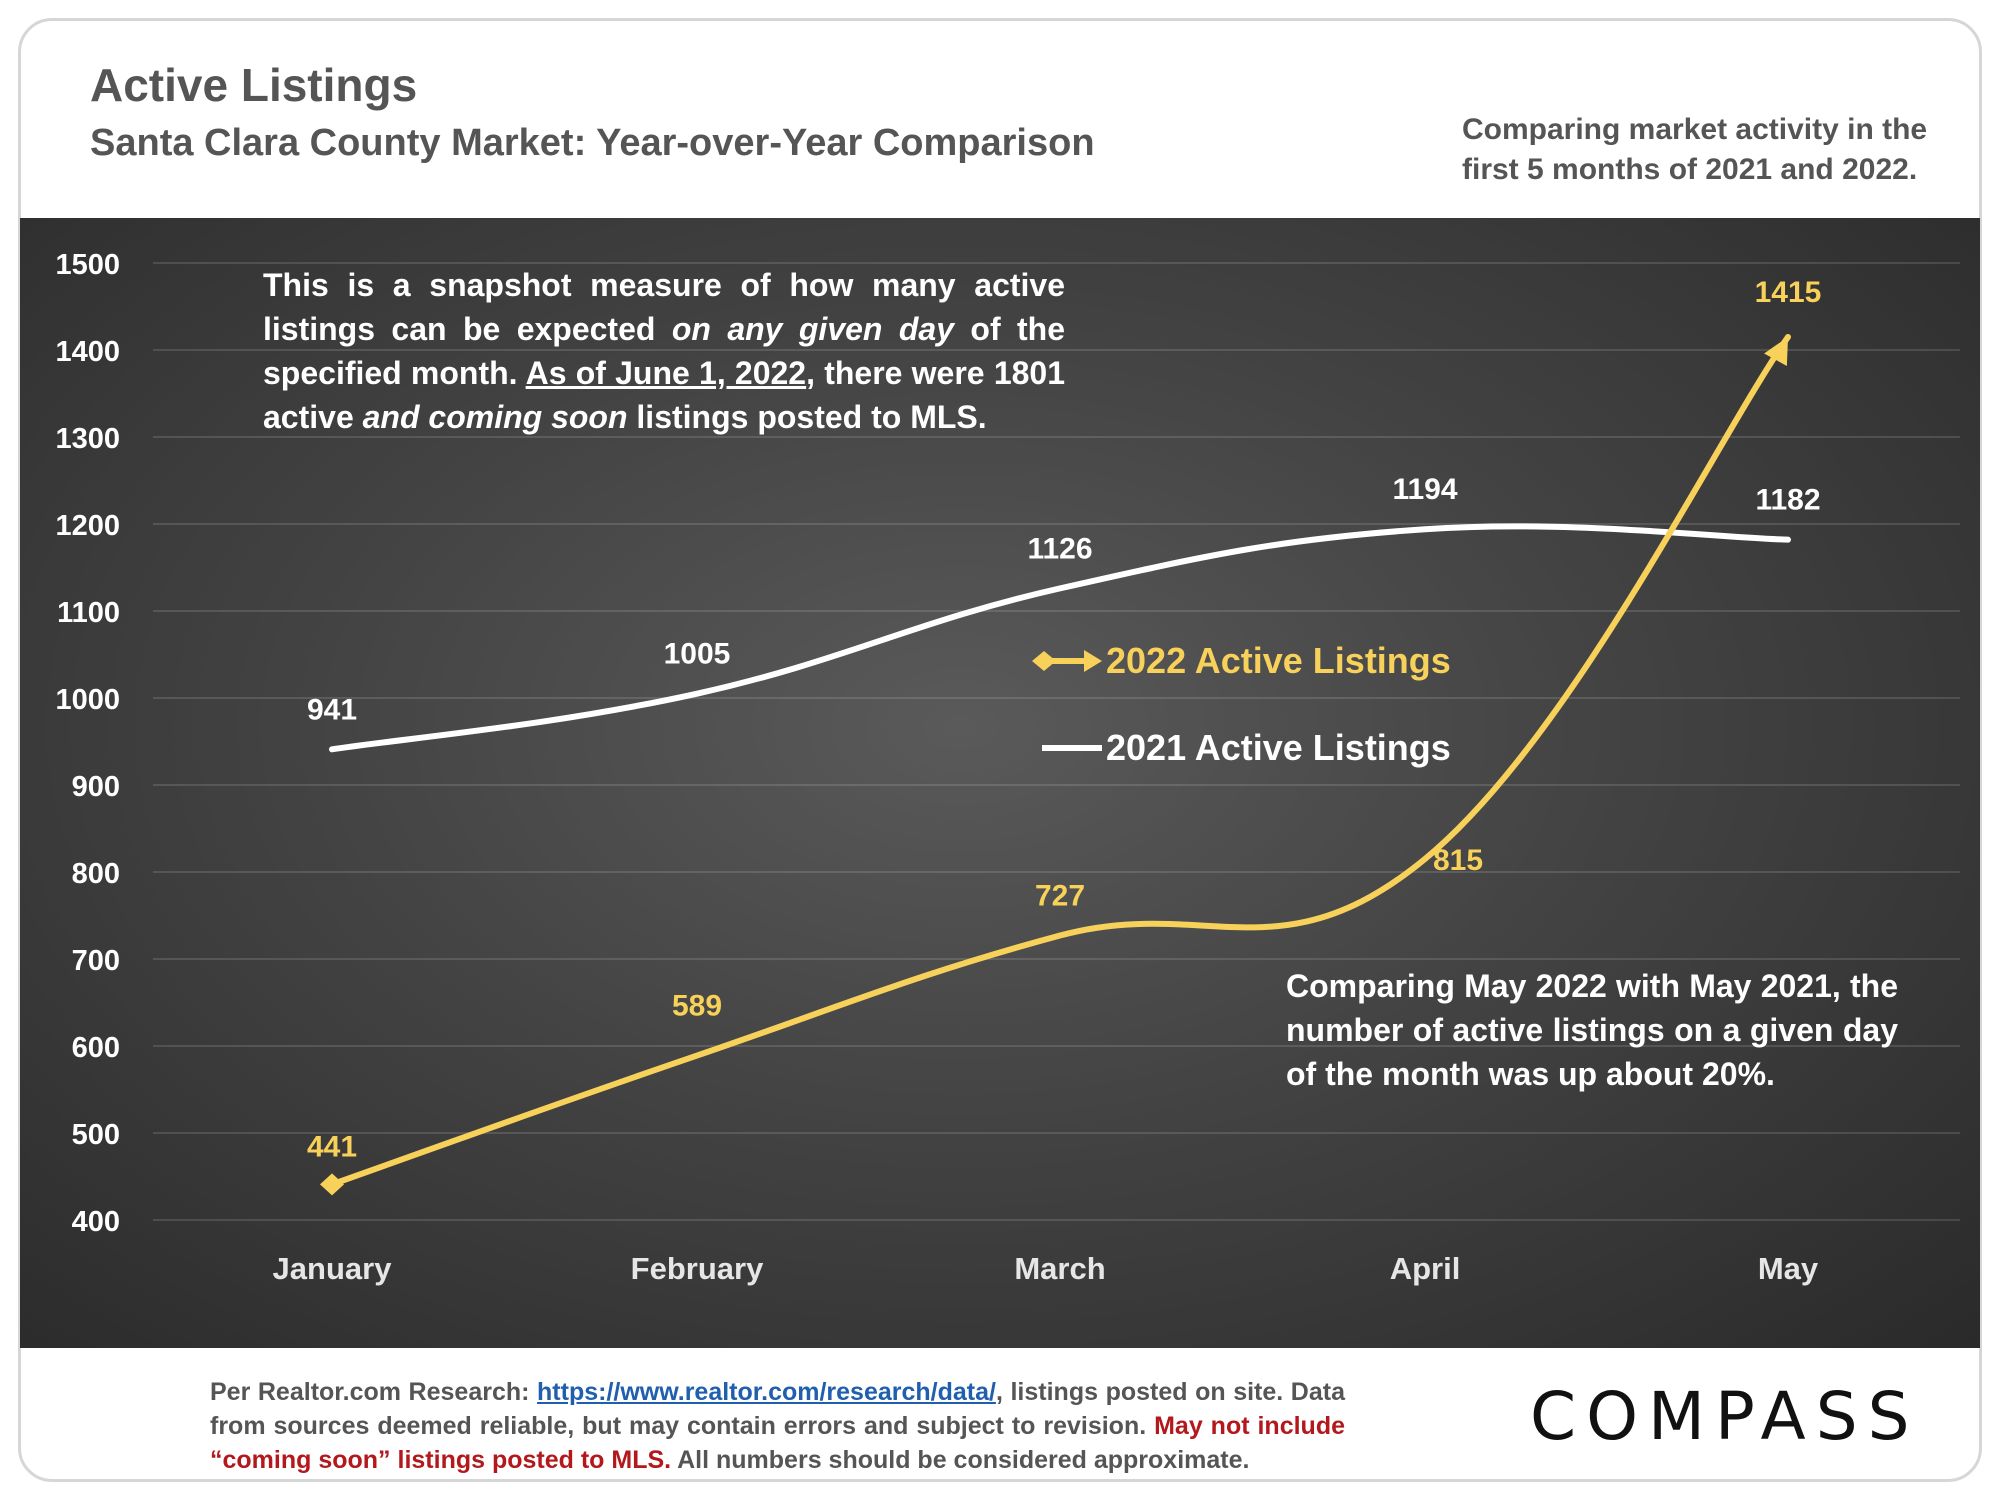  I want to click on y-tick-label: 1300, so click(87, 439).